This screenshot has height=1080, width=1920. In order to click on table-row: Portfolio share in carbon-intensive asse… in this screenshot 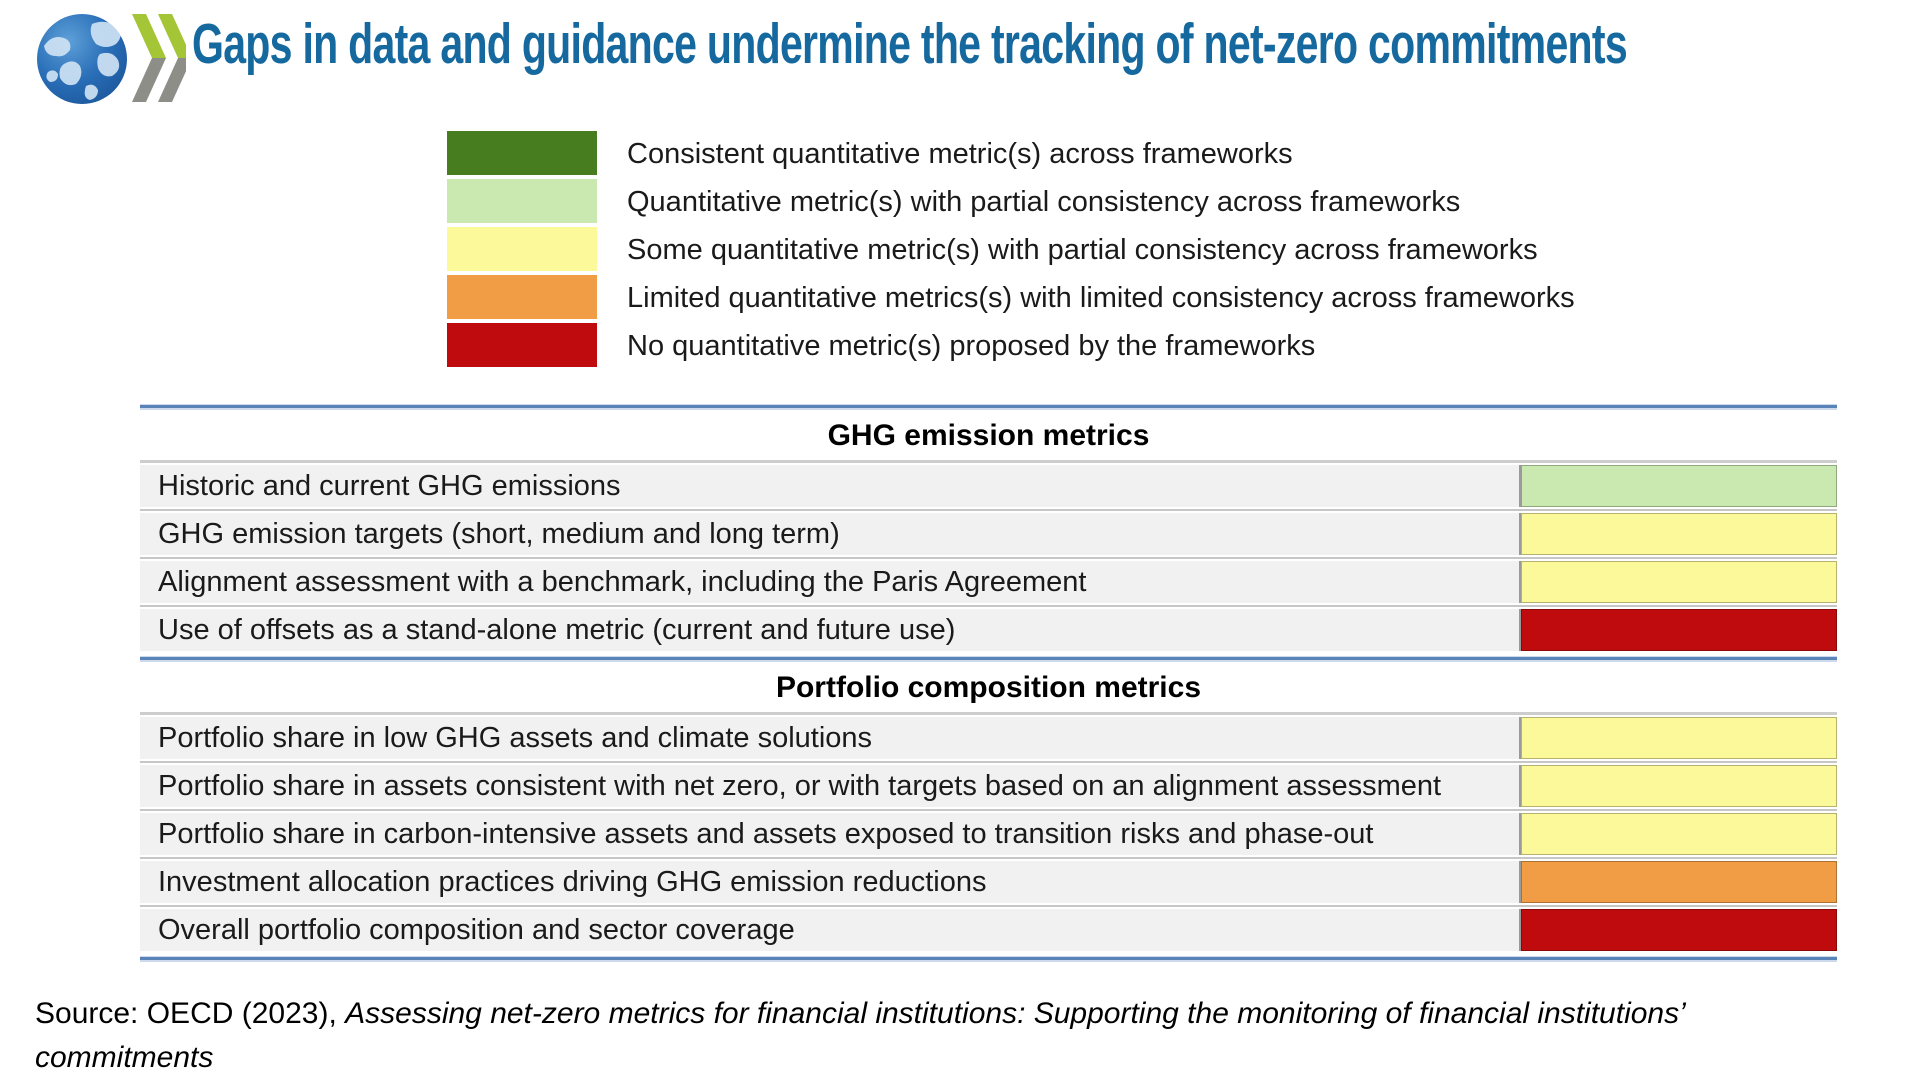, I will do `click(988, 832)`.